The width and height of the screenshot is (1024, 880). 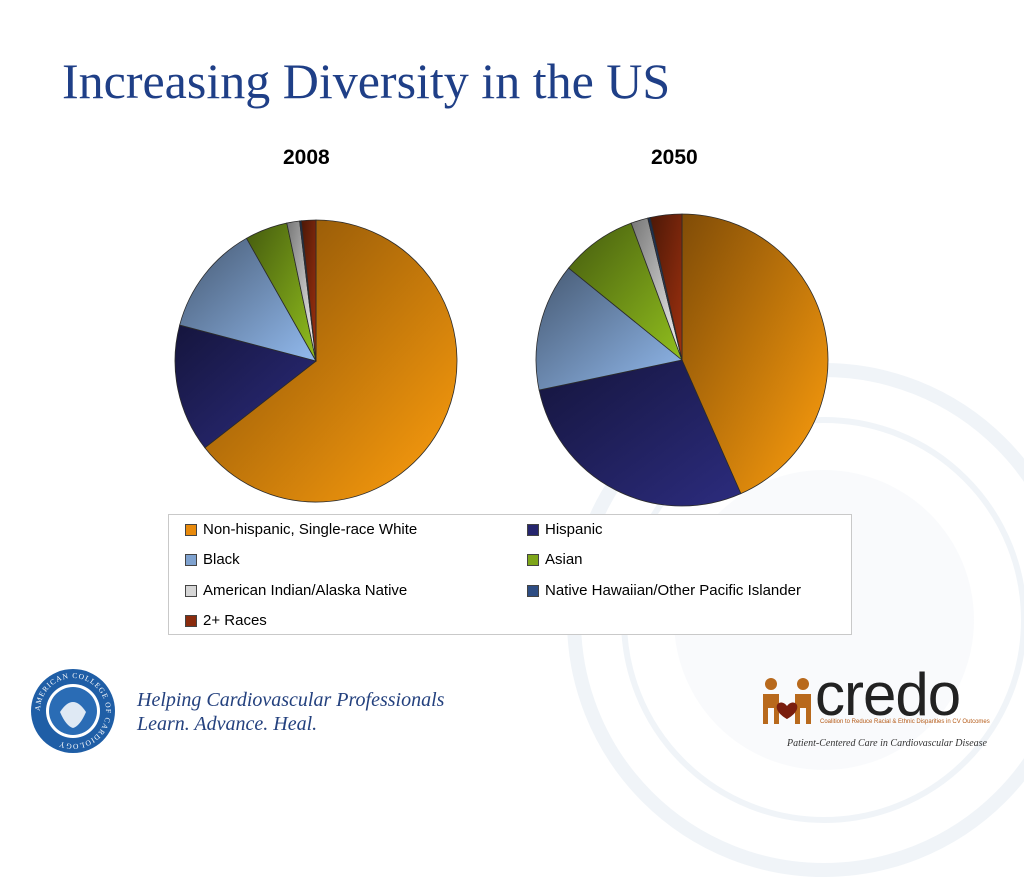 I want to click on pie-2008, so click(x=316, y=361).